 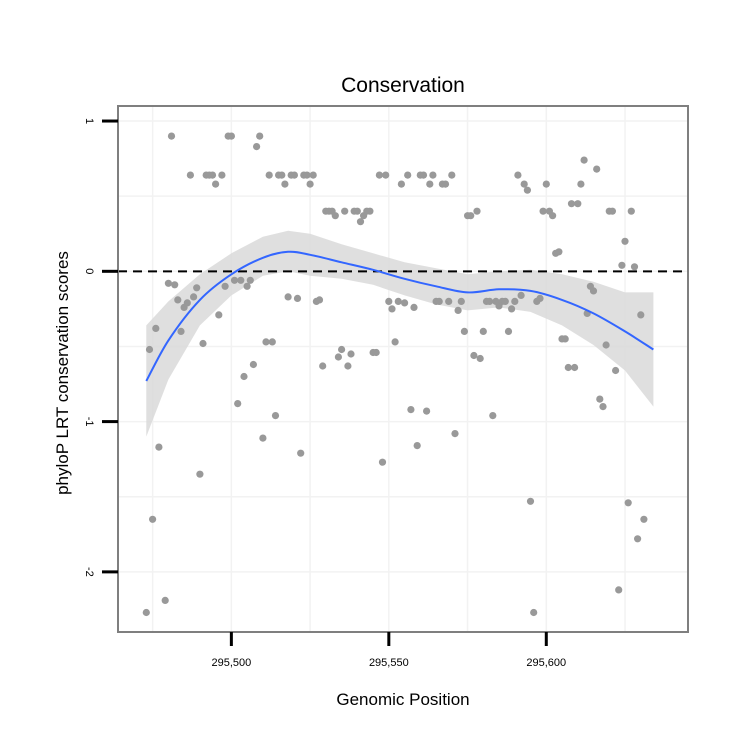 What do you see at coordinates (403, 85) in the screenshot?
I see `chart-title: Conservation` at bounding box center [403, 85].